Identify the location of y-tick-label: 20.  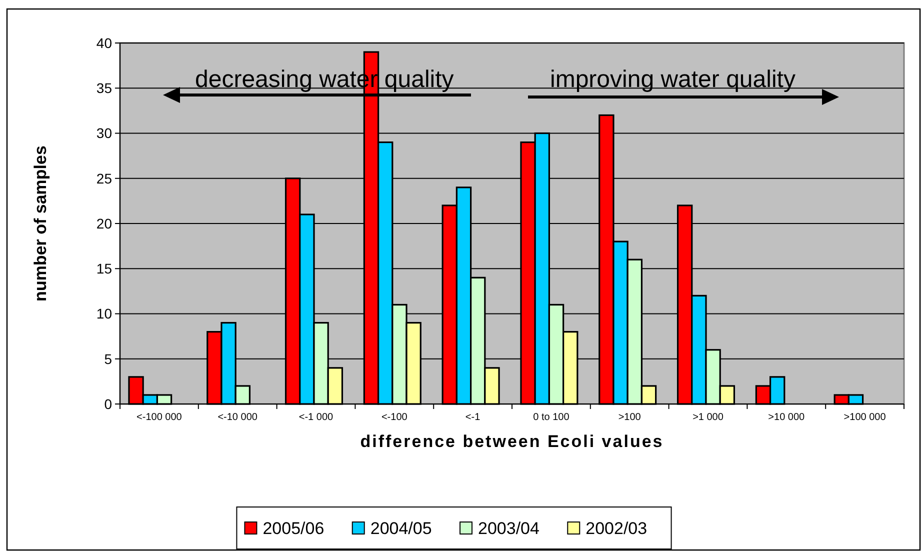
(104, 223).